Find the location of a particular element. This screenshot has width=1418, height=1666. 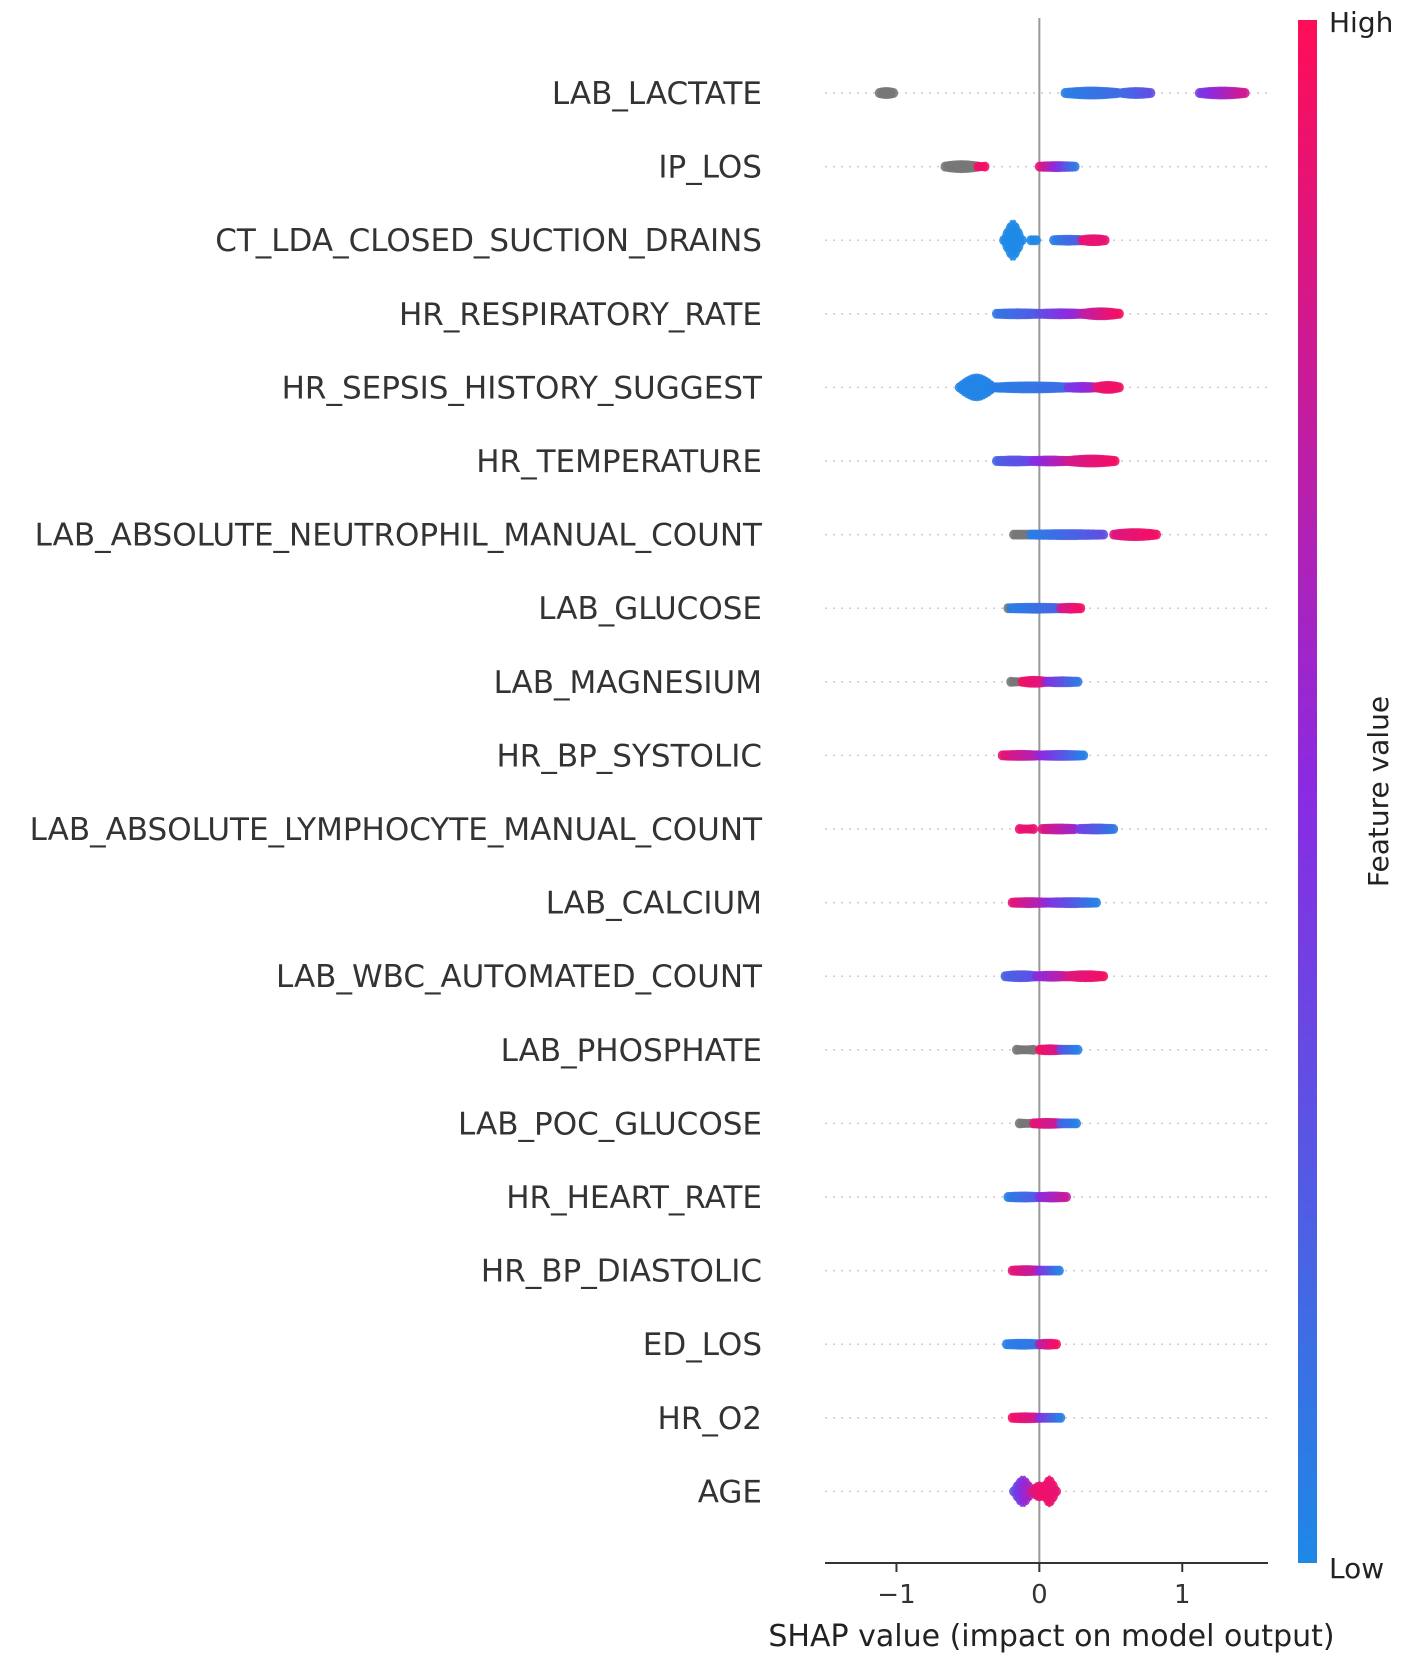

x-tick-label: −1 is located at coordinates (896, 1595).